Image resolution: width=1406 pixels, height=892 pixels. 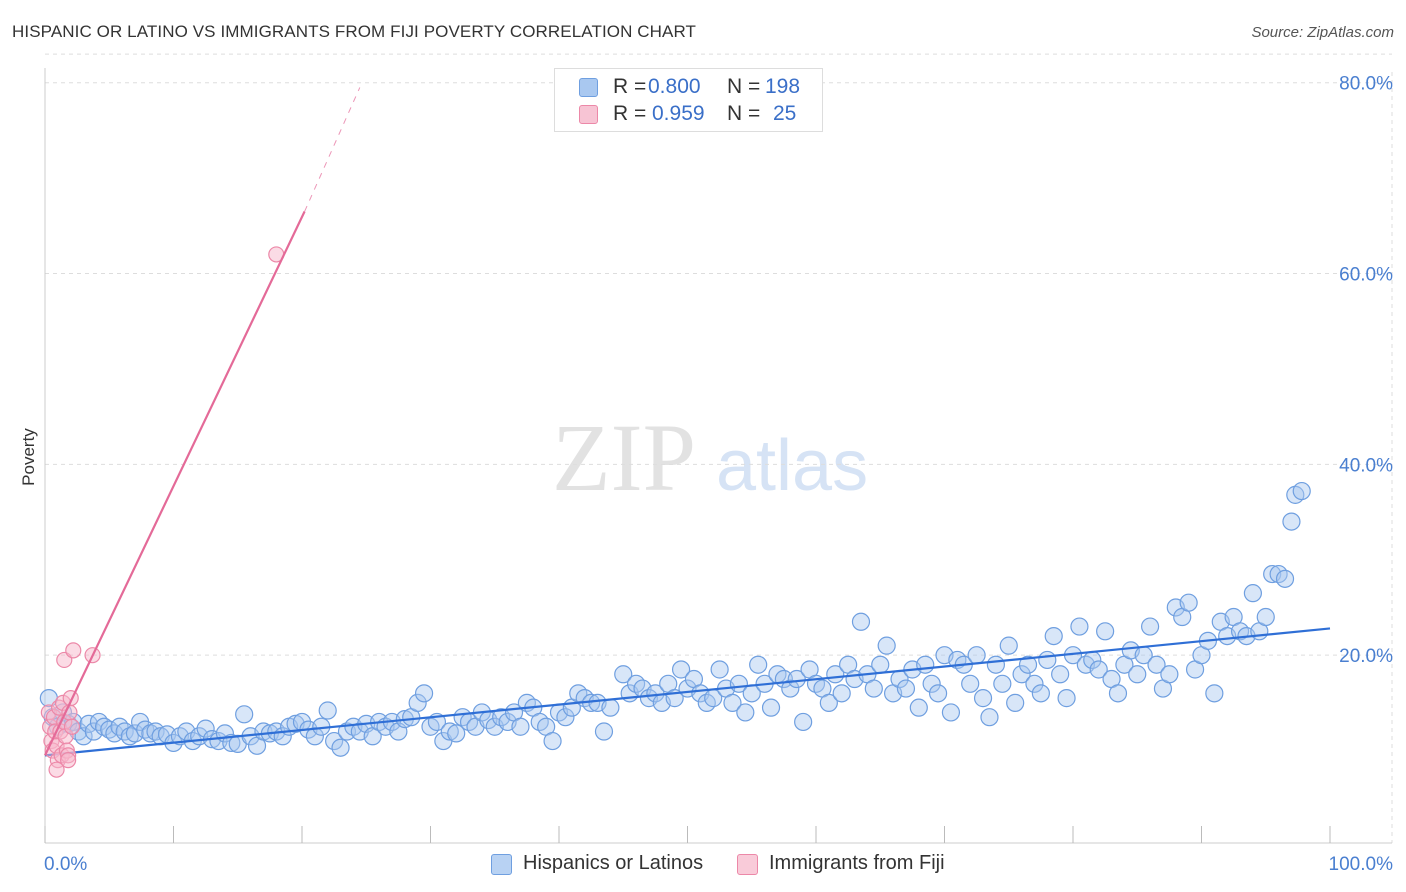 I want to click on watermark-atlas: atlas, so click(x=792, y=466).